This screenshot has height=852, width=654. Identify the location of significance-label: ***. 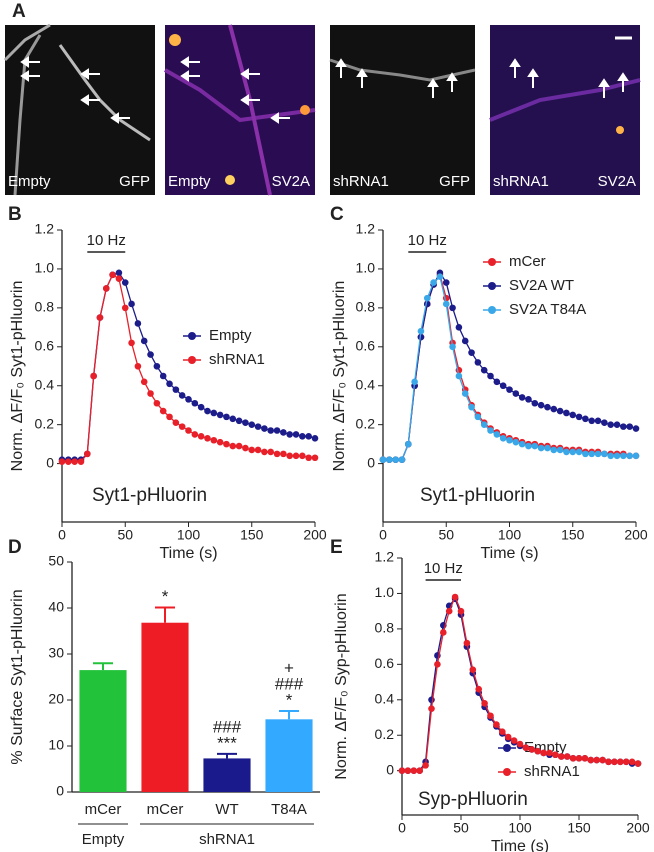
(227, 742).